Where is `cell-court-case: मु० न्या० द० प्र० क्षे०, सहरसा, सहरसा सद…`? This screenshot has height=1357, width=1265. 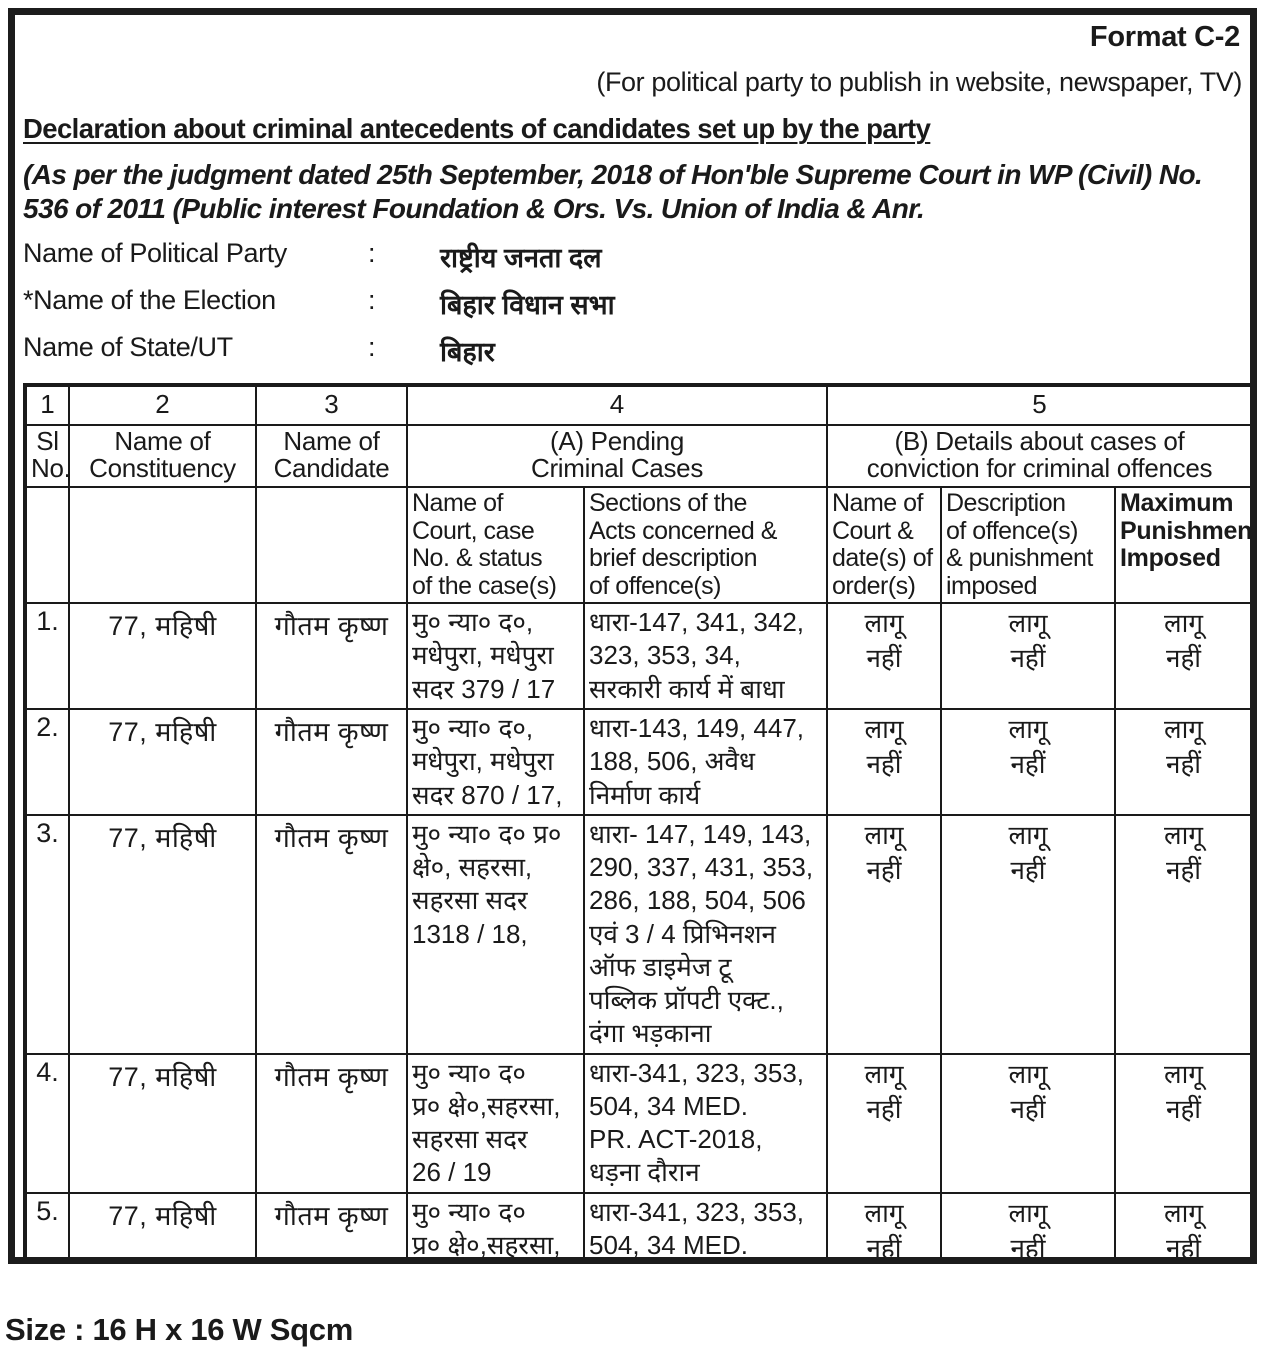 cell-court-case: मु० न्या० द० प्र० क्षे०, सहरसा, सहरसा सद… is located at coordinates (495, 934).